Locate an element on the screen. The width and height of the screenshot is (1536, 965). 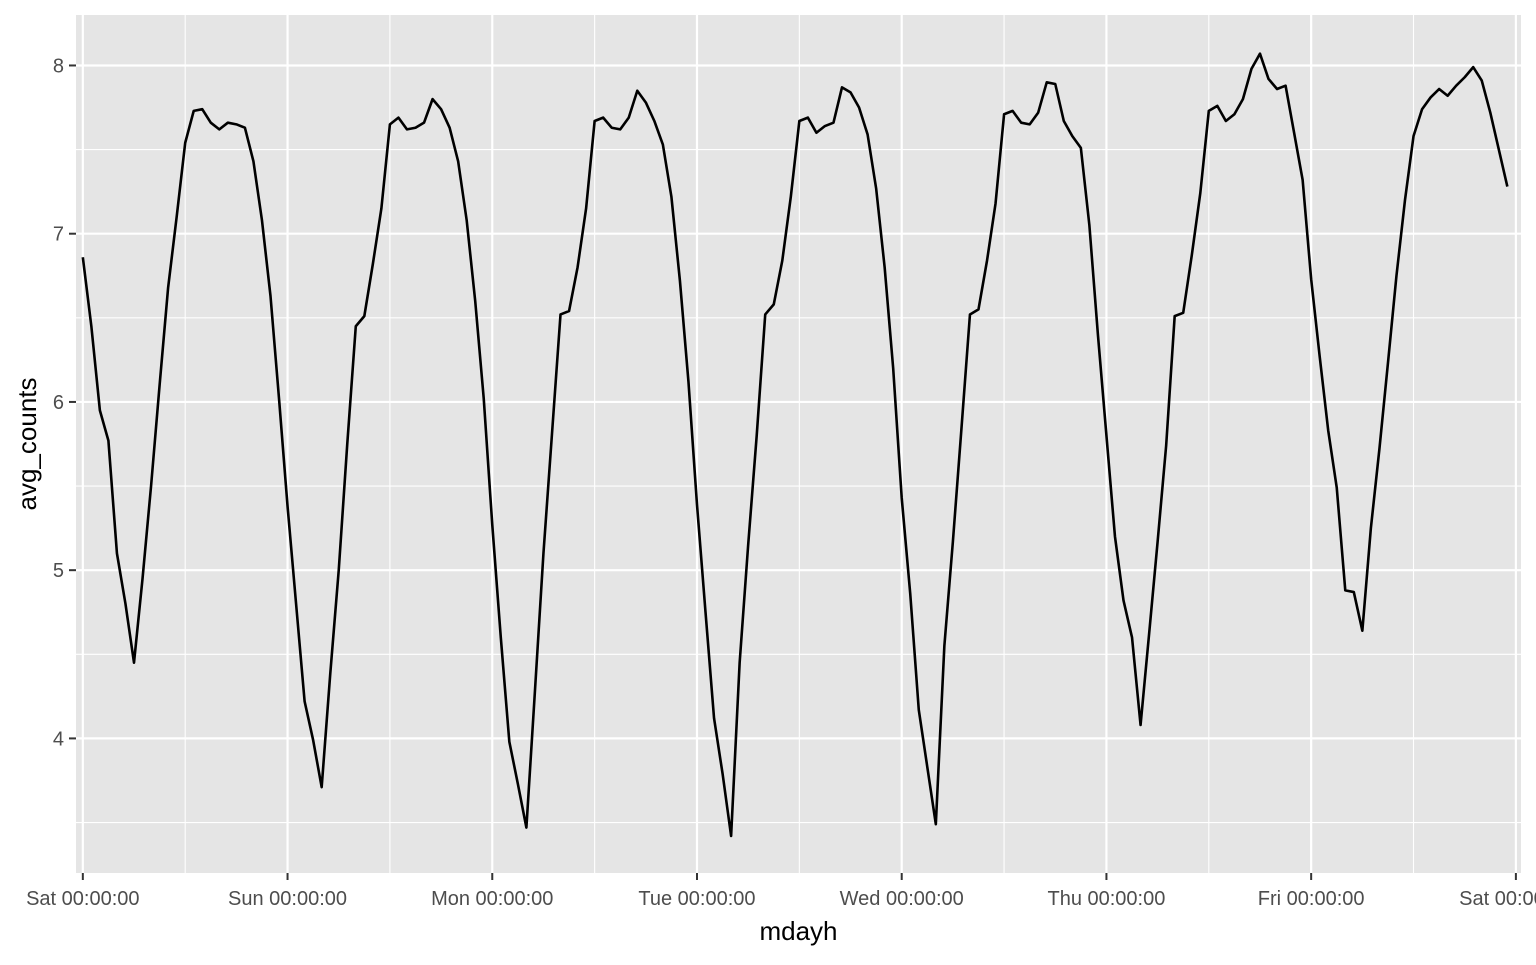
y-tick-label: 6 is located at coordinates (58, 403).